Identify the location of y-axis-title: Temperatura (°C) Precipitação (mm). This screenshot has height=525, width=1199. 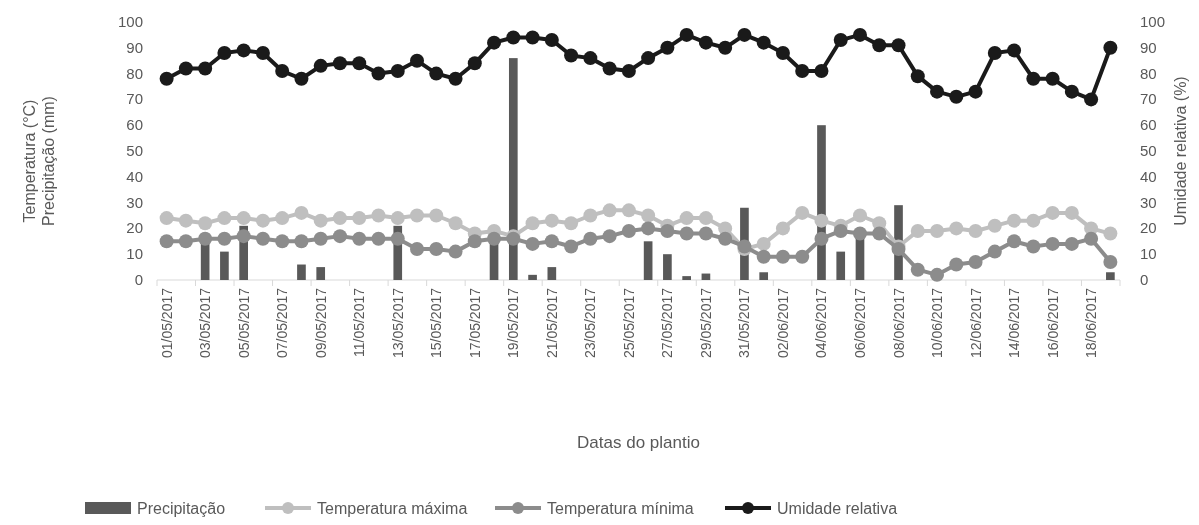
(39, 161).